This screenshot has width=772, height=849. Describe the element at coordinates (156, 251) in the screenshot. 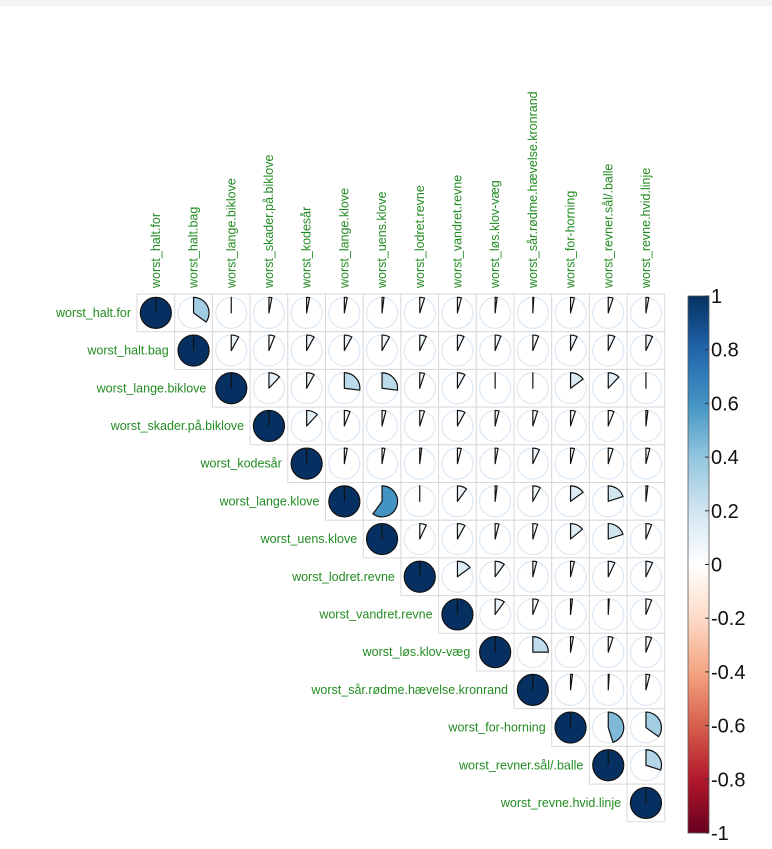

I see `column-label: worst_halt.for` at that location.